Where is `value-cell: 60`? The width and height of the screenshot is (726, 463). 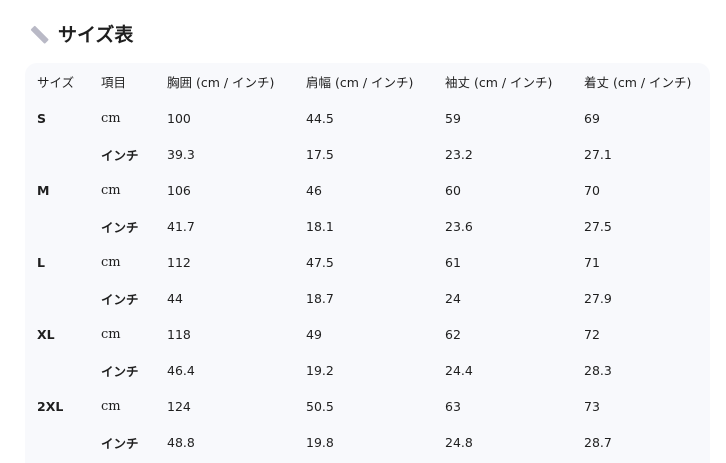
value-cell: 60 is located at coordinates (453, 190).